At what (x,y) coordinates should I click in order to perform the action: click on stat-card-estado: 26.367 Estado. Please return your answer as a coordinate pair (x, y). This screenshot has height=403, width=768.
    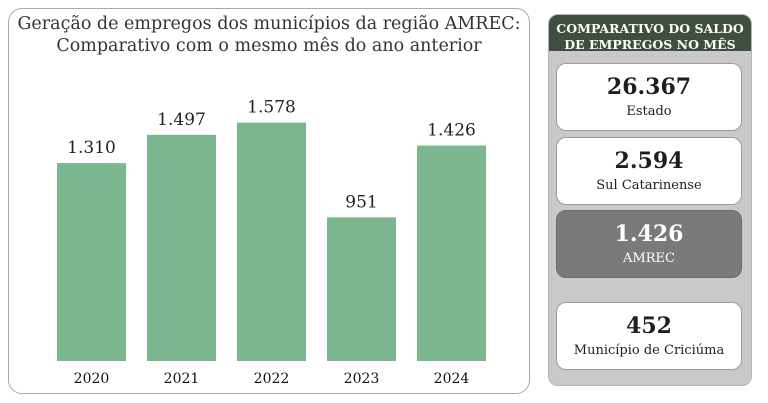
    Looking at the image, I should click on (649, 97).